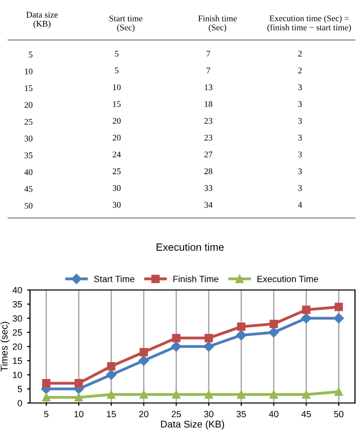  Describe the element at coordinates (208, 171) in the screenshot. I see `data-label: 28` at that location.